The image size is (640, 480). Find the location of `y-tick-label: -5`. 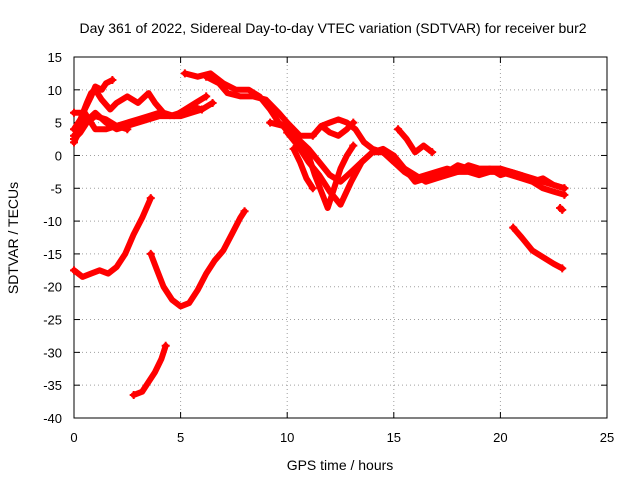

y-tick-label: -5 is located at coordinates (56, 188).